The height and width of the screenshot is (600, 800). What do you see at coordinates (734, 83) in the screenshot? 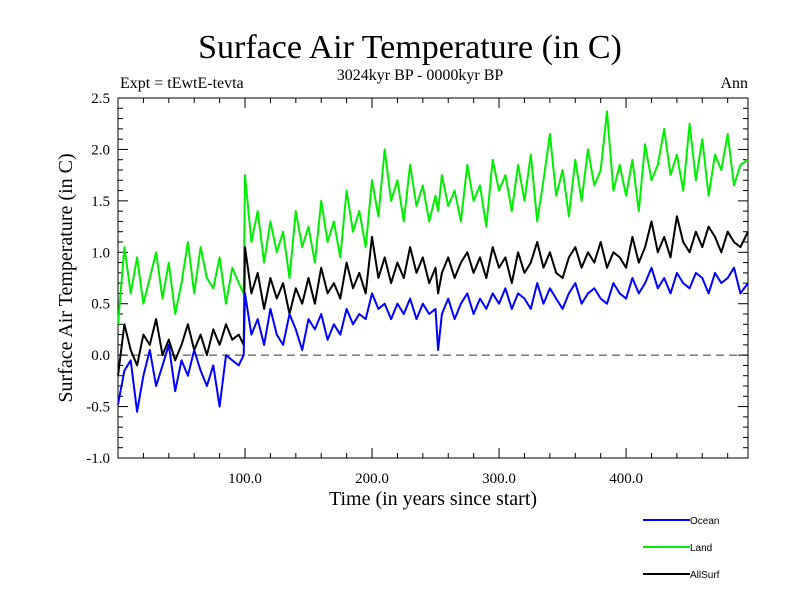
I see `season-label: Ann` at bounding box center [734, 83].